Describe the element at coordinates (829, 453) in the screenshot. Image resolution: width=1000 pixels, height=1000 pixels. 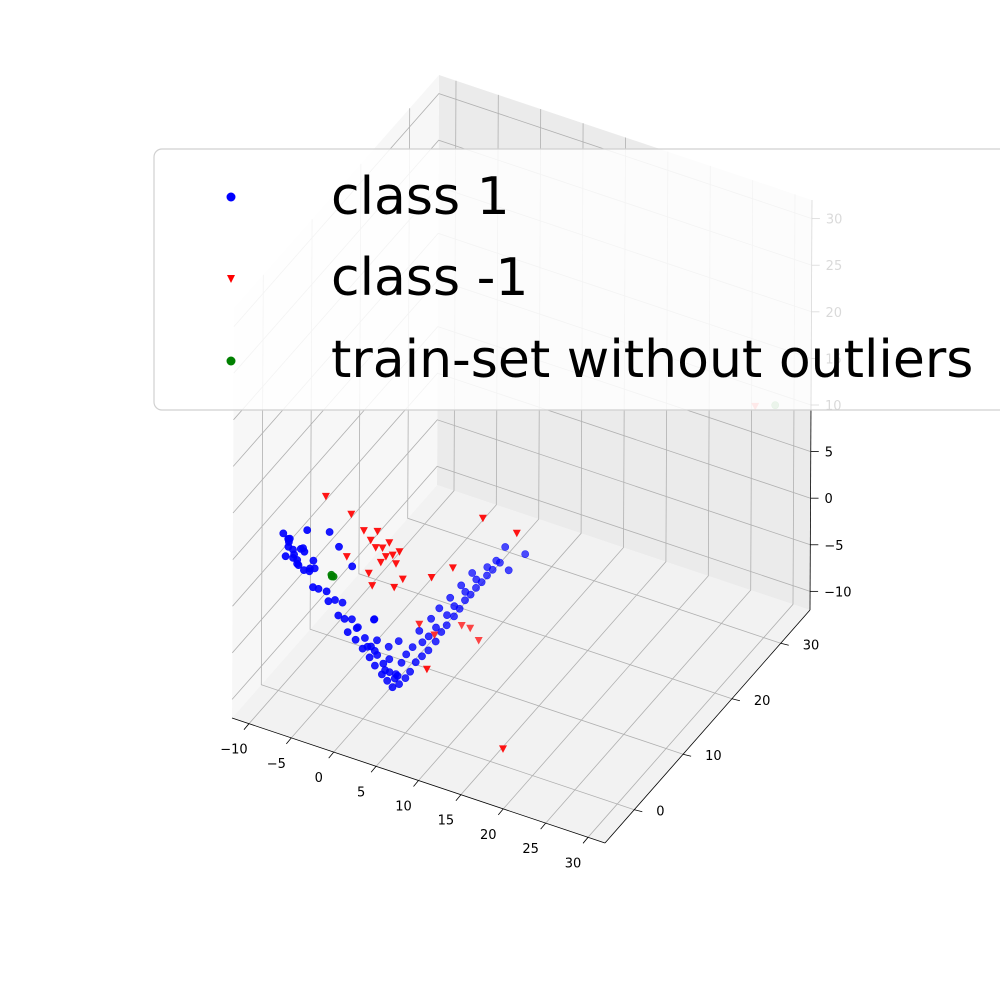
I see `z-tick-label: 5` at that location.